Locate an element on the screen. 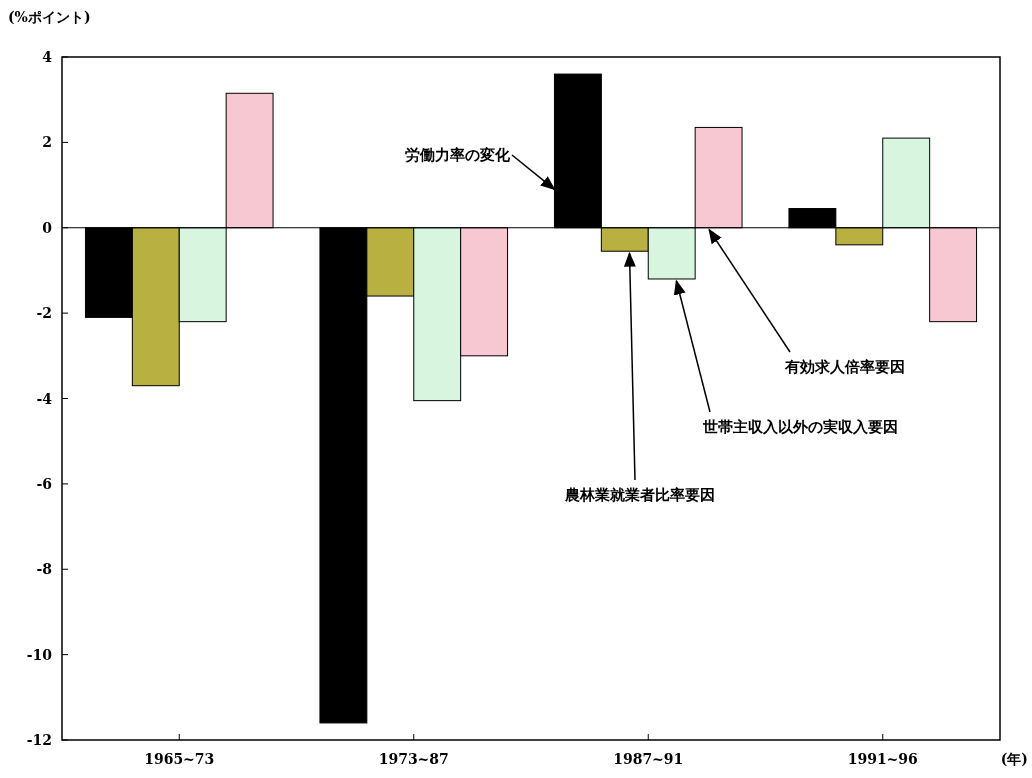 The width and height of the screenshot is (1032, 778). y-tick-label: 2 is located at coordinates (47, 142).